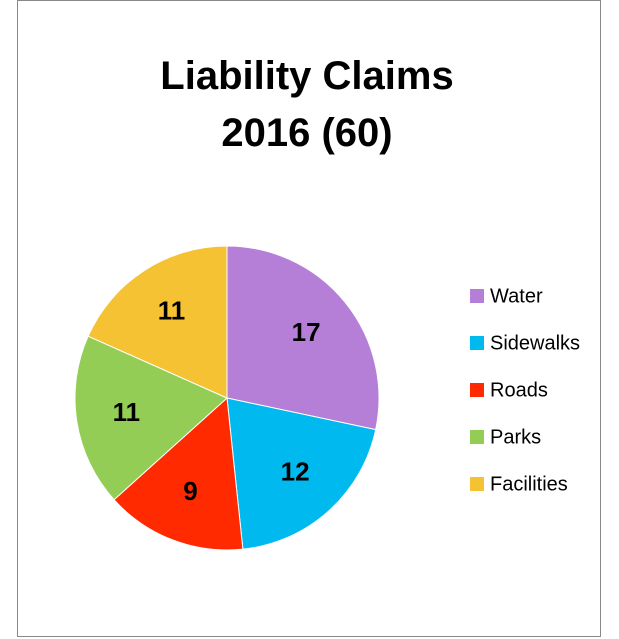  I want to click on data-label: 9, so click(190, 491).